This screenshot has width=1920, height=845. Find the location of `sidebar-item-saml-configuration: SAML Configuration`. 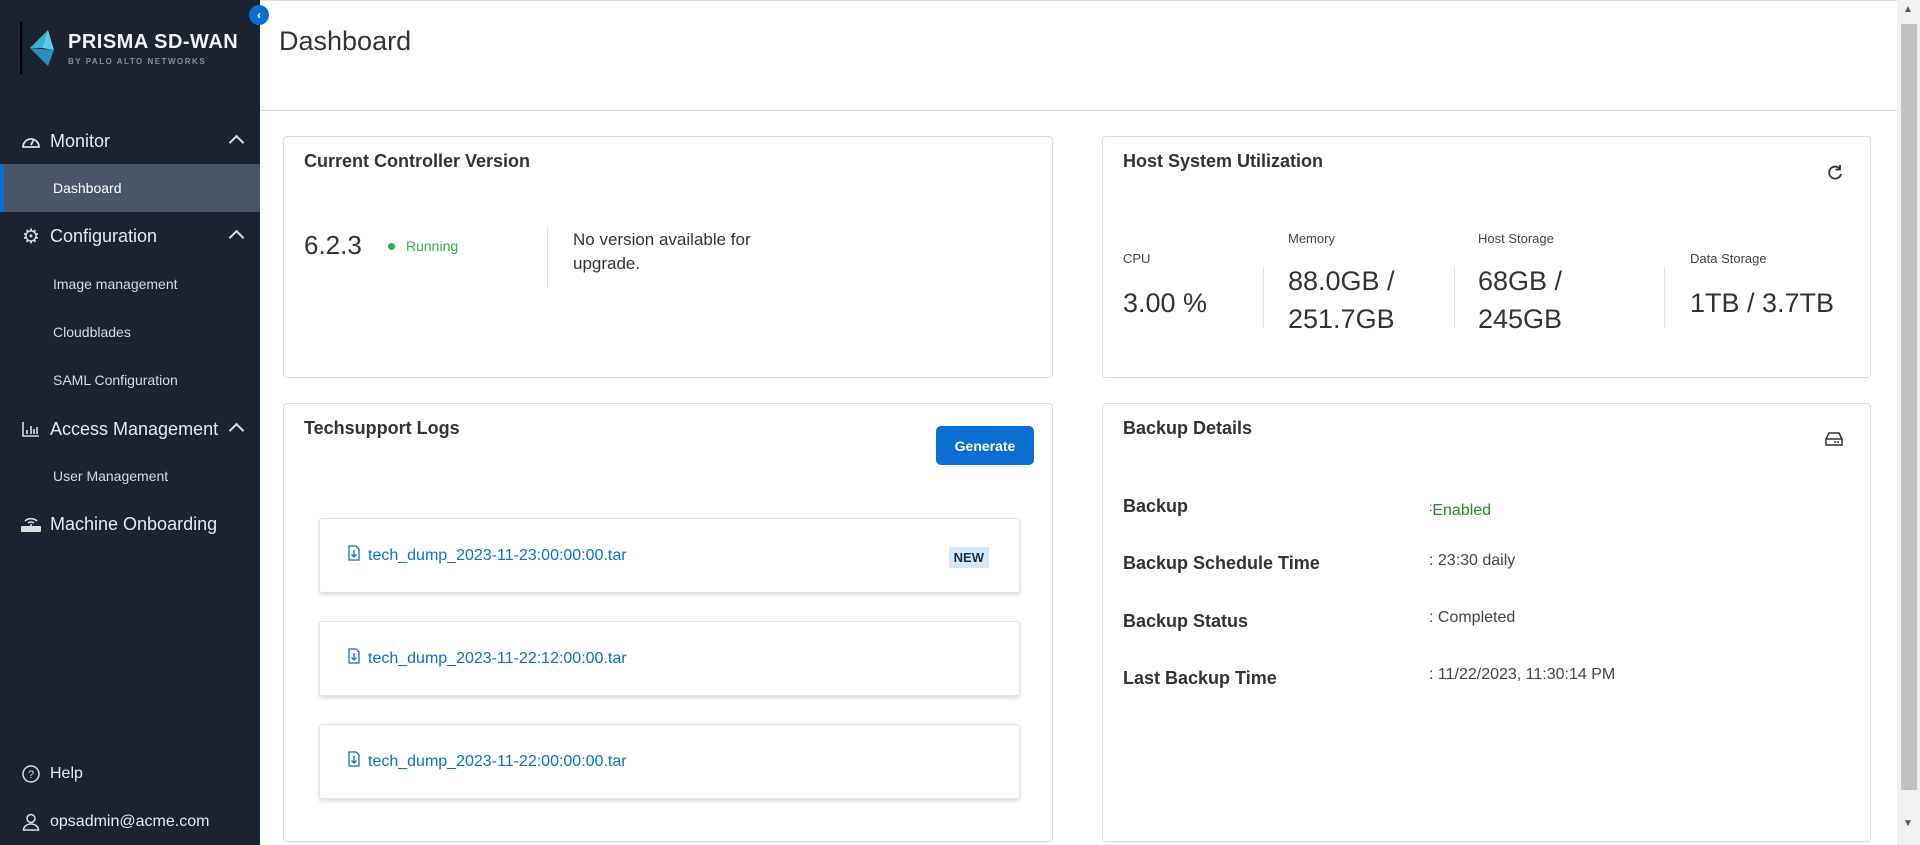

sidebar-item-saml-configuration: SAML Configuration is located at coordinates (115, 380).